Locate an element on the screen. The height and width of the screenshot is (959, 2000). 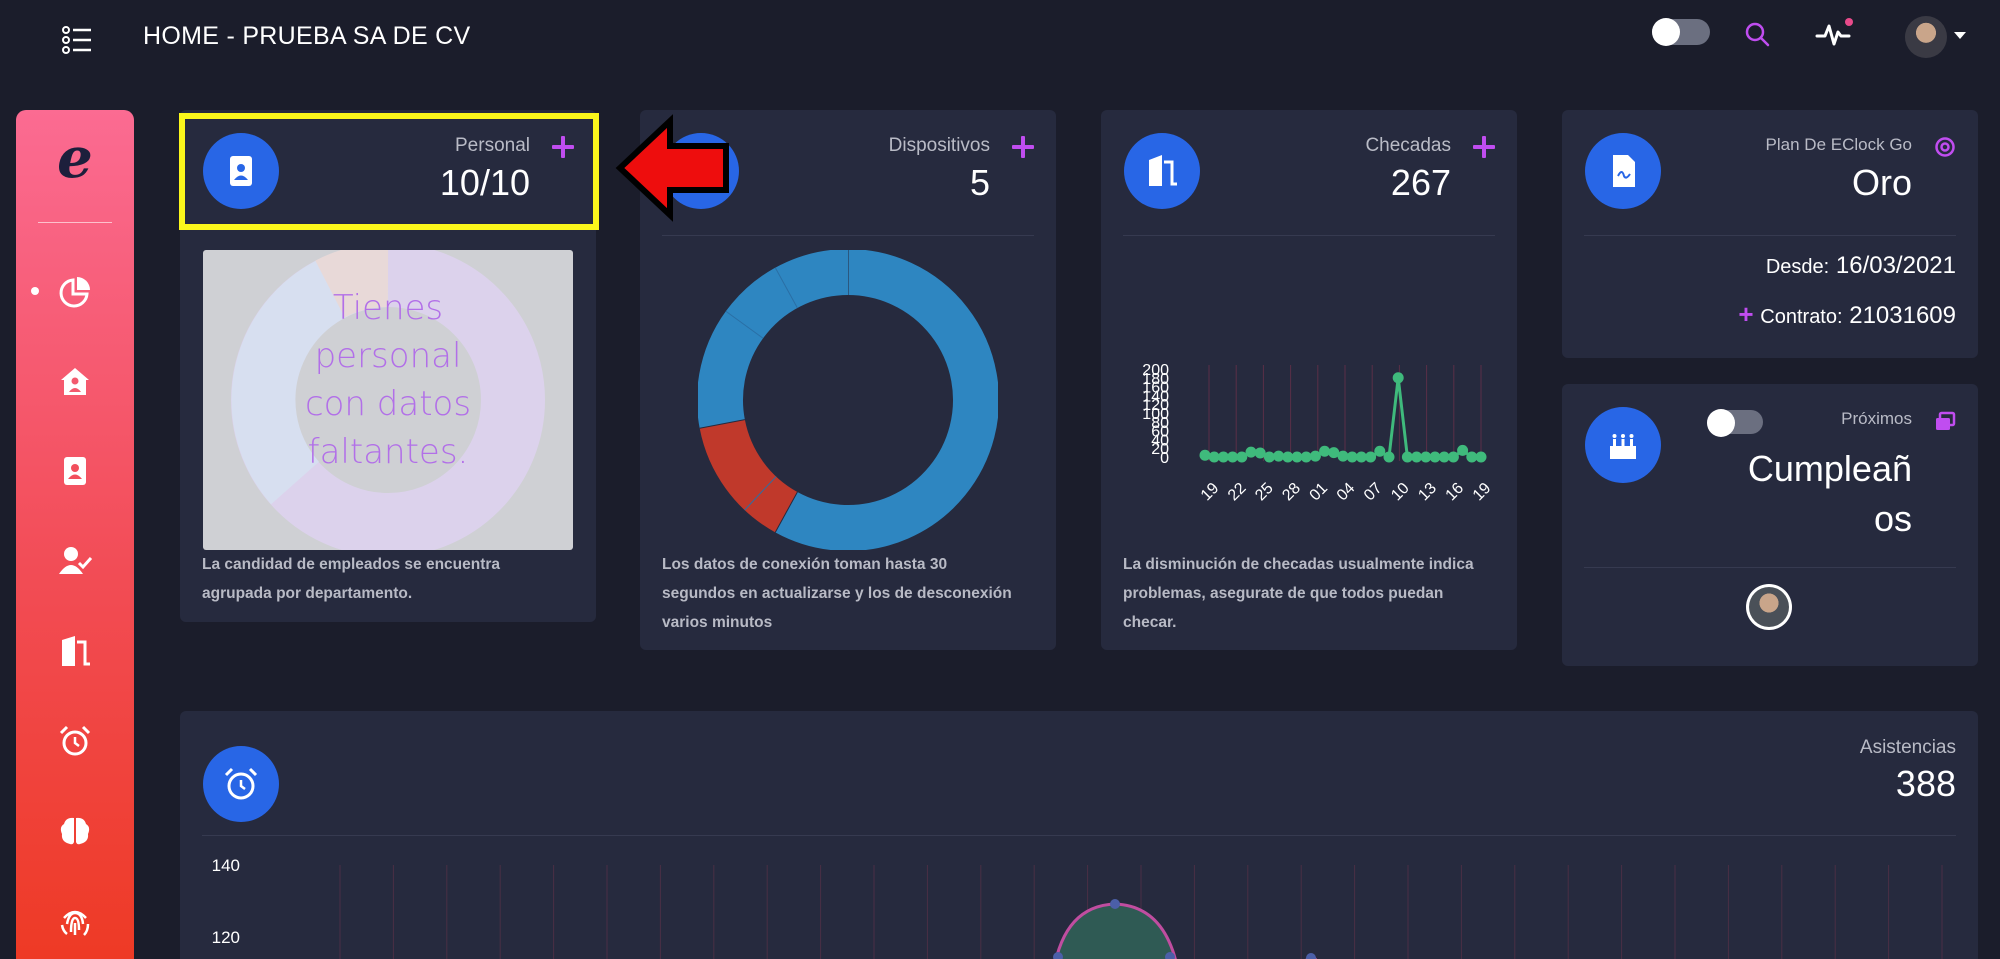
sidebar-item-employee-check is located at coordinates (75, 561).